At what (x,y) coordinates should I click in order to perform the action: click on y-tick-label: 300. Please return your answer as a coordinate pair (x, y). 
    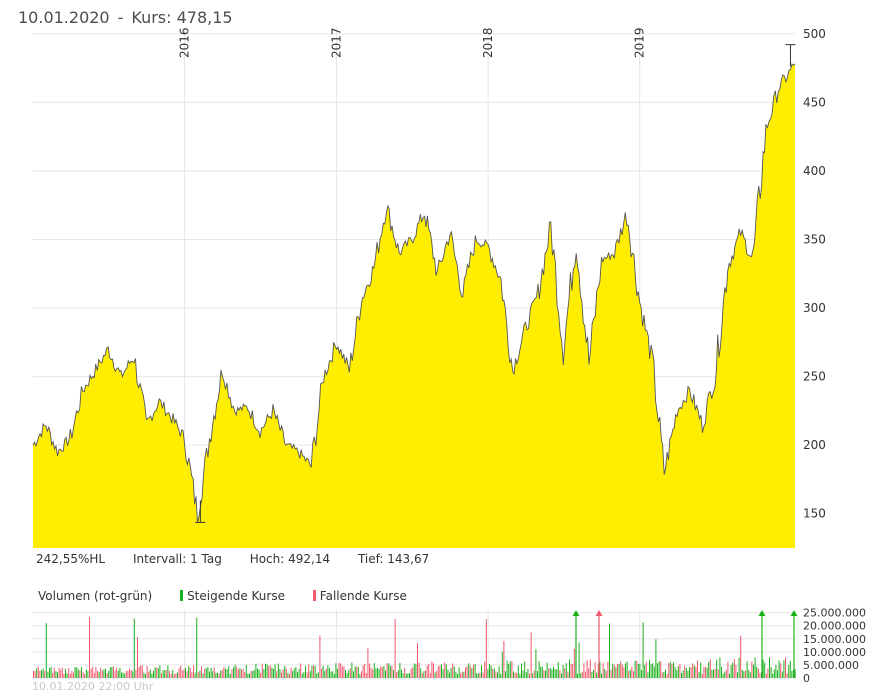
    Looking at the image, I should click on (814, 308).